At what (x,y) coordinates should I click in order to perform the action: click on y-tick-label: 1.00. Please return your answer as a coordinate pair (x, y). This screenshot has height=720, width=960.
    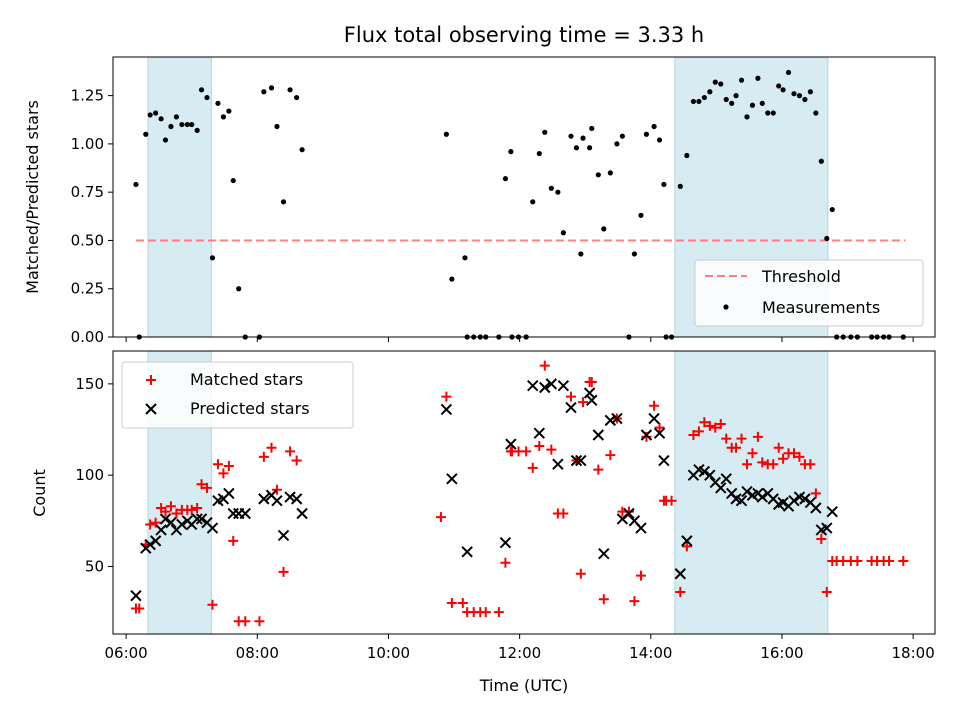
    Looking at the image, I should click on (87, 144).